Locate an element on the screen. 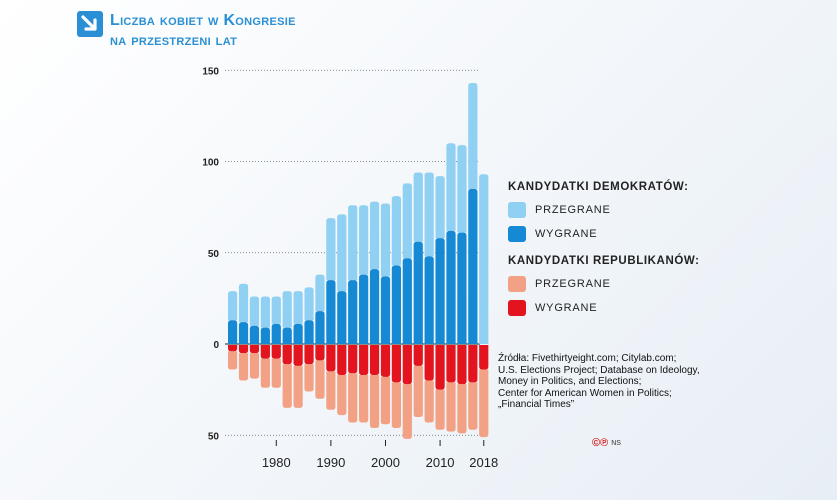  y-tick-label: 150 is located at coordinates (210, 71).